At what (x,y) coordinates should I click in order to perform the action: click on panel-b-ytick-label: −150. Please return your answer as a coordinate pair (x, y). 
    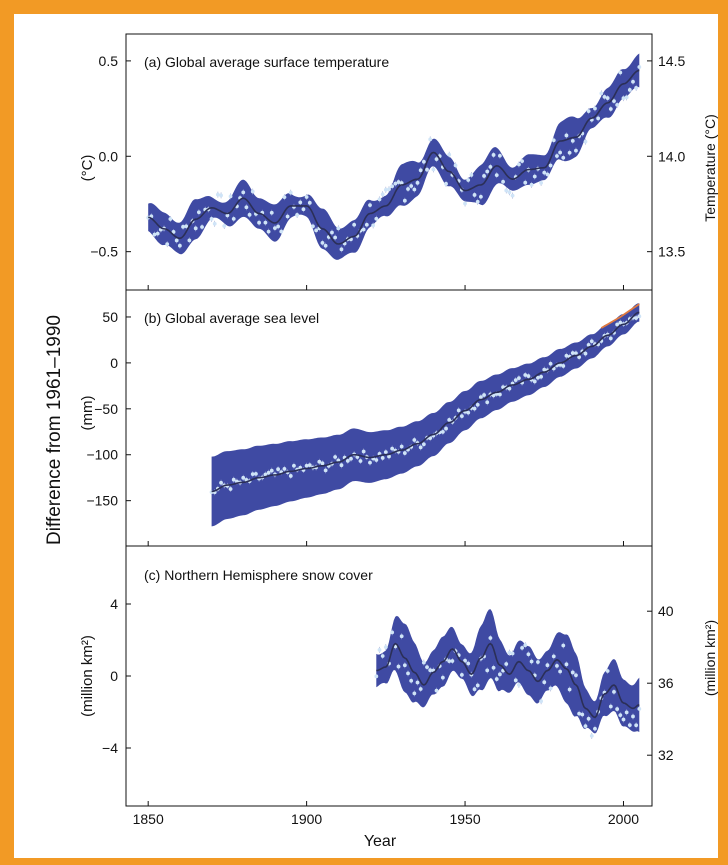
    Looking at the image, I should click on (102, 501).